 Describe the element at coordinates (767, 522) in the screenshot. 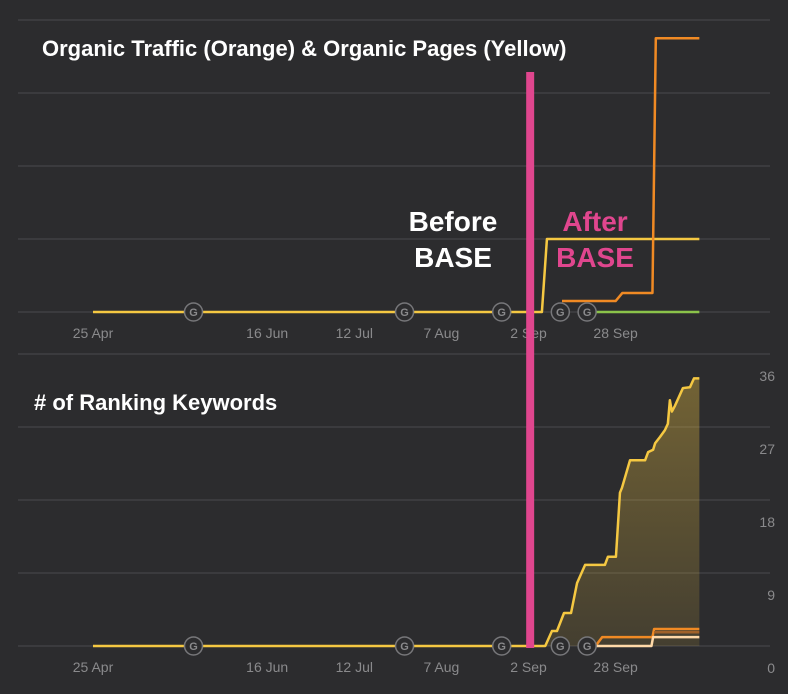

I see `y-tick-label: 18` at that location.